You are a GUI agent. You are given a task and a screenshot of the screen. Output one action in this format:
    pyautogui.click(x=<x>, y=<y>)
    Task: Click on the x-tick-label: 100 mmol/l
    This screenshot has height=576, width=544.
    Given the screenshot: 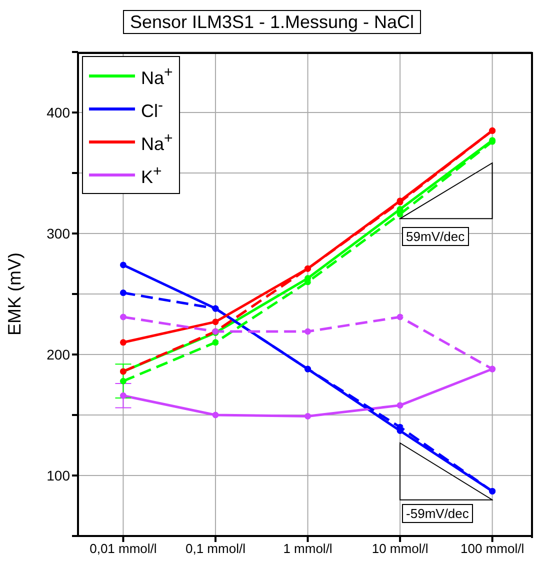 What is the action you would take?
    pyautogui.click(x=492, y=548)
    